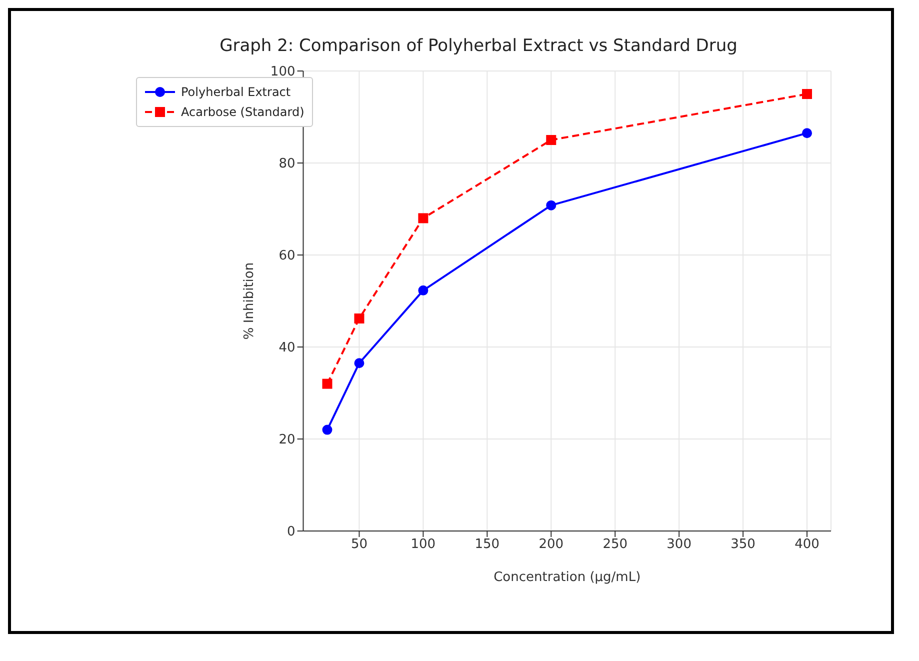 The image size is (919, 661). Describe the element at coordinates (479, 46) in the screenshot. I see `chart-title: Graph 2: Comparison of Polyherbal Extract vs Standard Drug` at that location.